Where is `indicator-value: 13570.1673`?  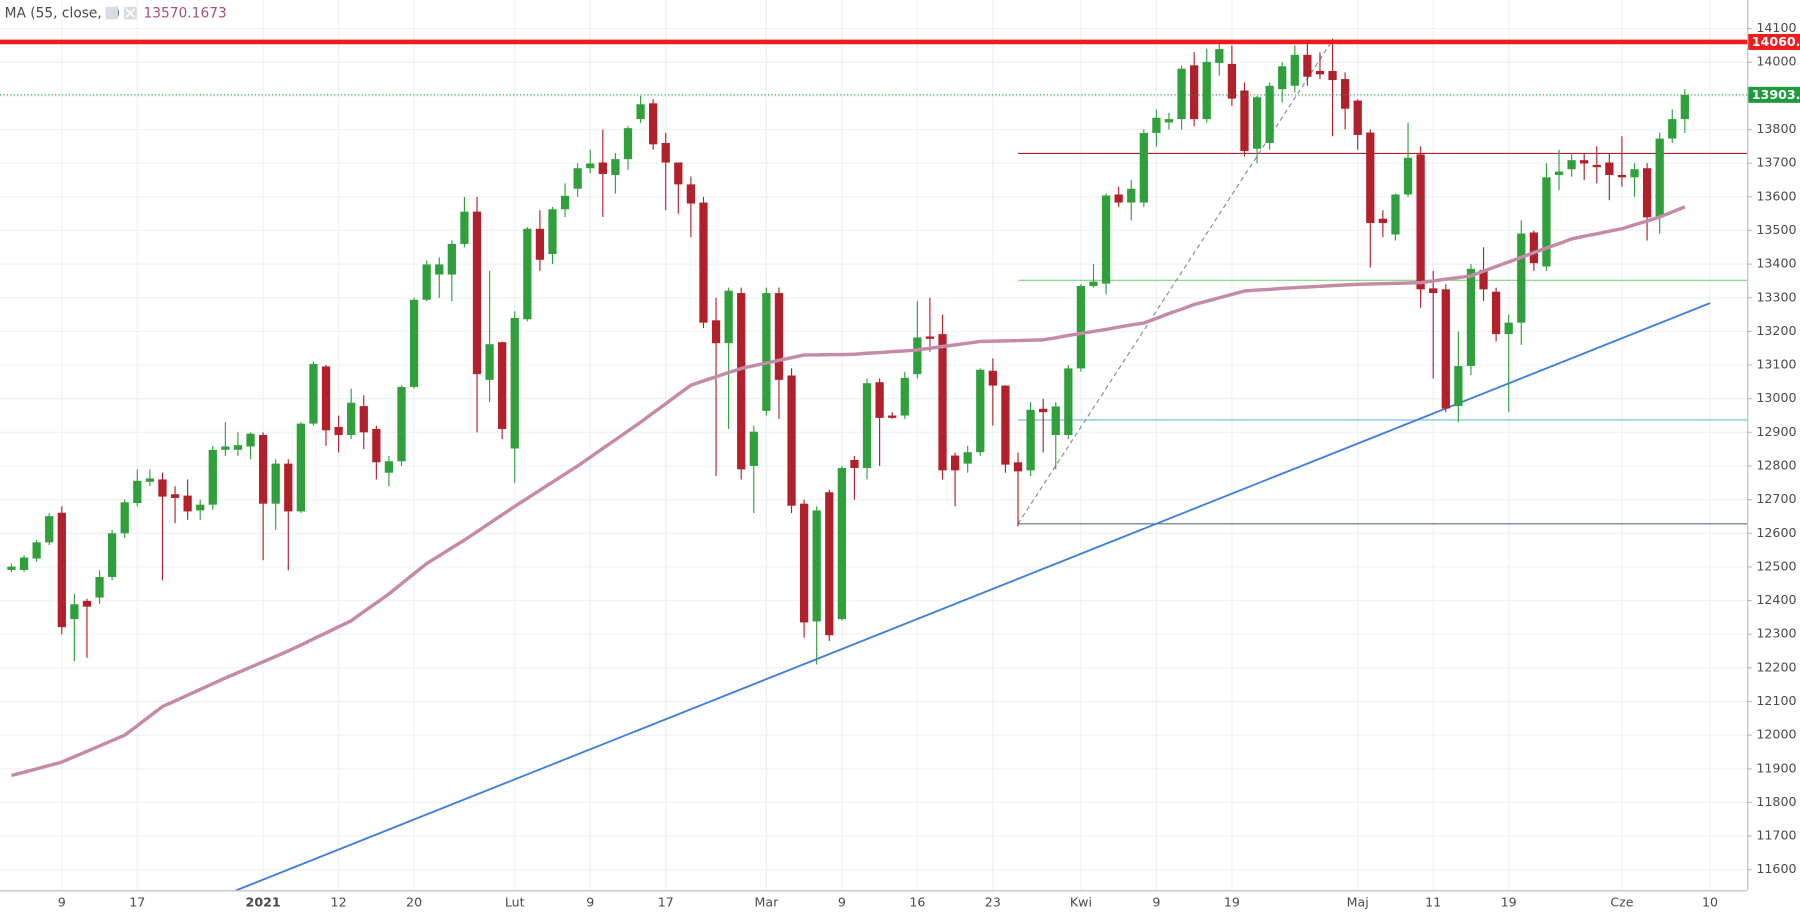
indicator-value: 13570.1673 is located at coordinates (184, 14).